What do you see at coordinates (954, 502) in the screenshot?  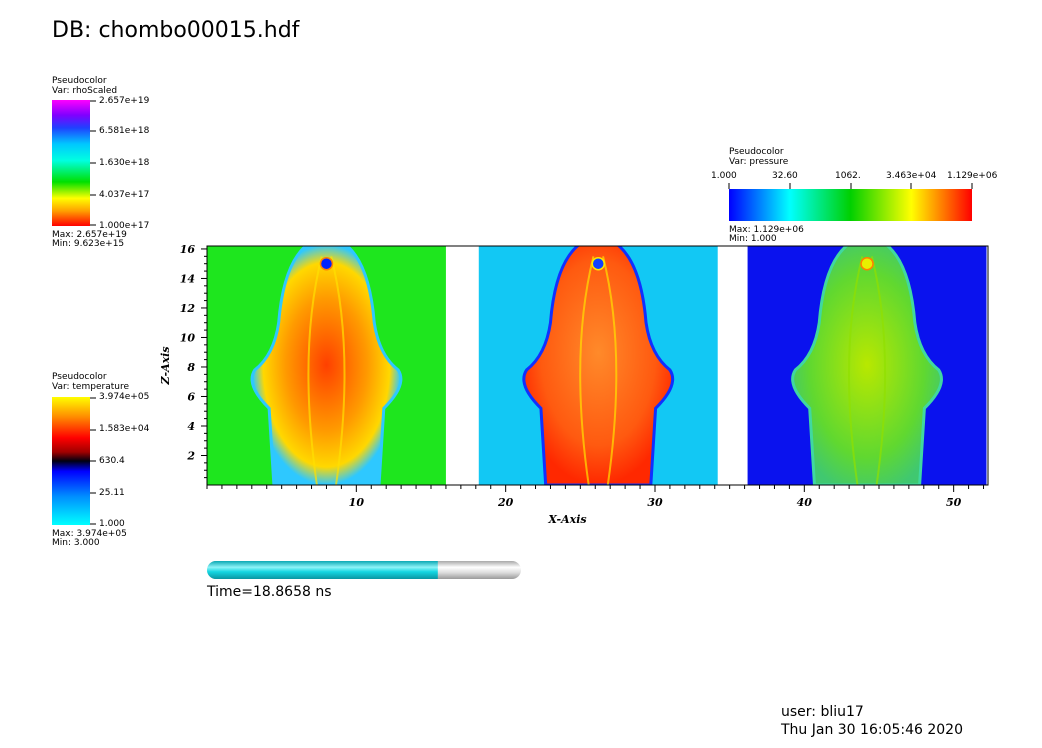 I see `x-tick-label: 50` at bounding box center [954, 502].